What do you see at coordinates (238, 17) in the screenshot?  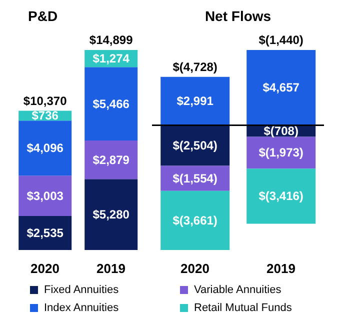 I see `chart-title: Net Flows` at bounding box center [238, 17].